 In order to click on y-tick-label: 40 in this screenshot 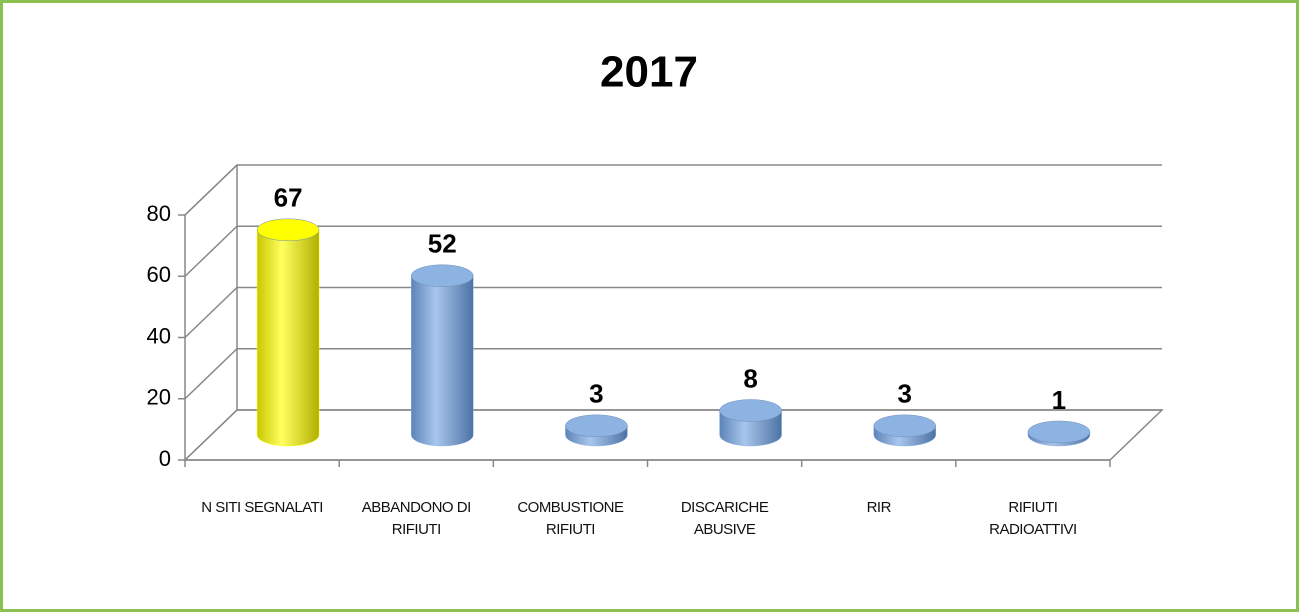, I will do `click(159, 335)`.